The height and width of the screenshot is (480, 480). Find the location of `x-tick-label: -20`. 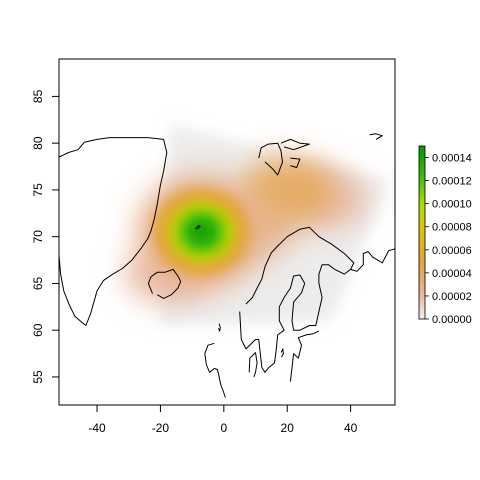

x-tick-label: -20 is located at coordinates (161, 428).